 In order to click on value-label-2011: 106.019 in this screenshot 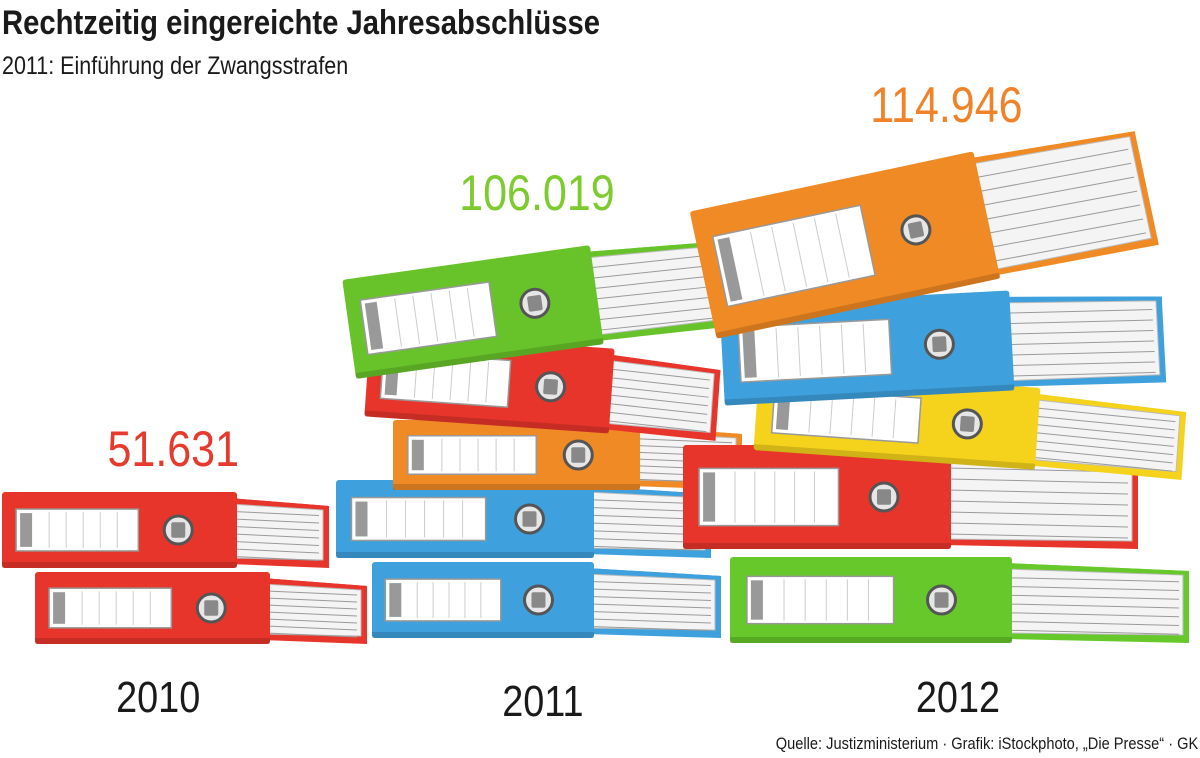, I will do `click(536, 193)`.